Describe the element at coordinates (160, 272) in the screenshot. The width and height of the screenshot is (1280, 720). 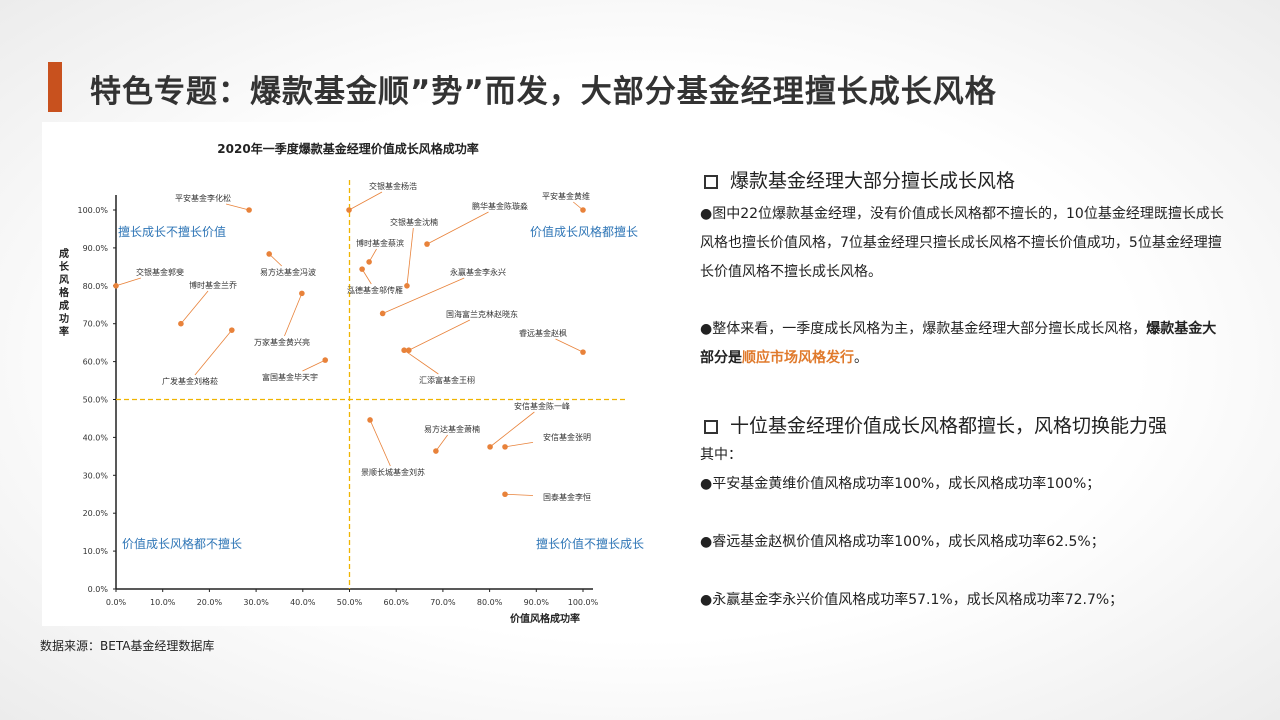
I see `point-label: 交银基金郭斐` at that location.